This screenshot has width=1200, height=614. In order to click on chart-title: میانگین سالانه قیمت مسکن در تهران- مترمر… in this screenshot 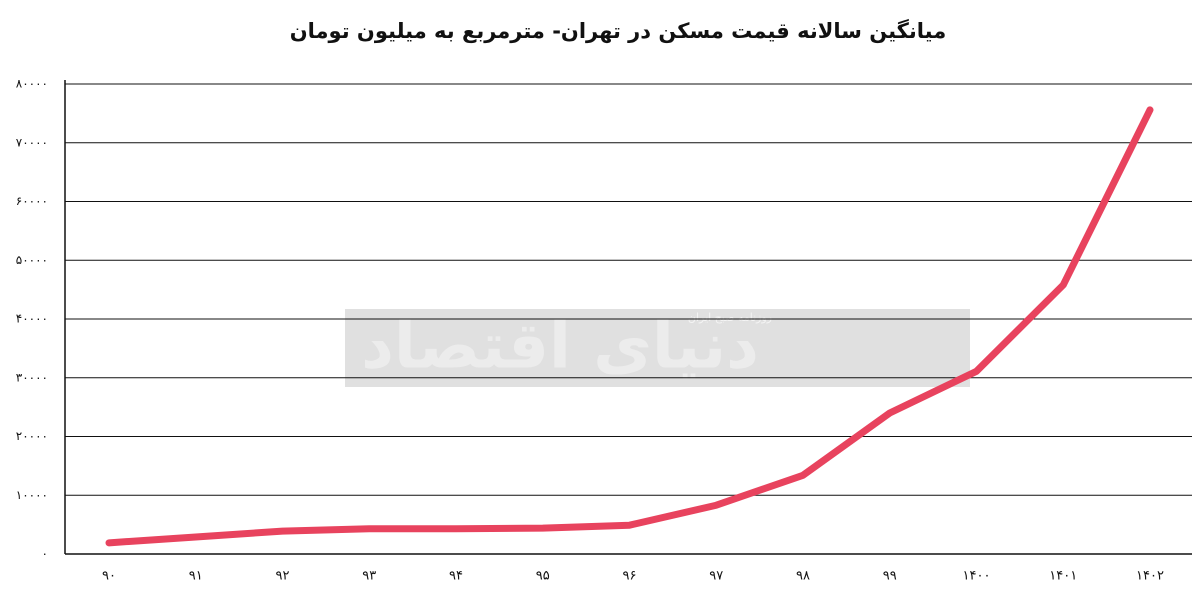, I will do `click(618, 30)`.